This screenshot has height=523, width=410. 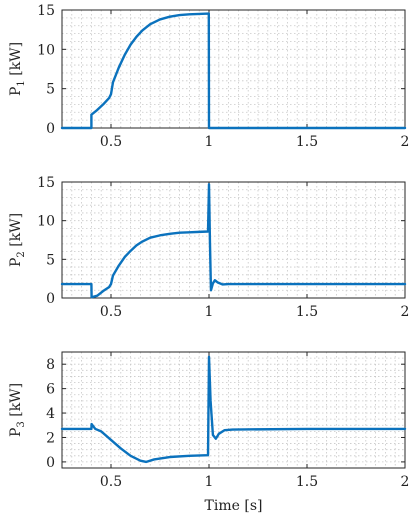 I want to click on y-axis-label-subscript: 3, so click(x=21, y=424).